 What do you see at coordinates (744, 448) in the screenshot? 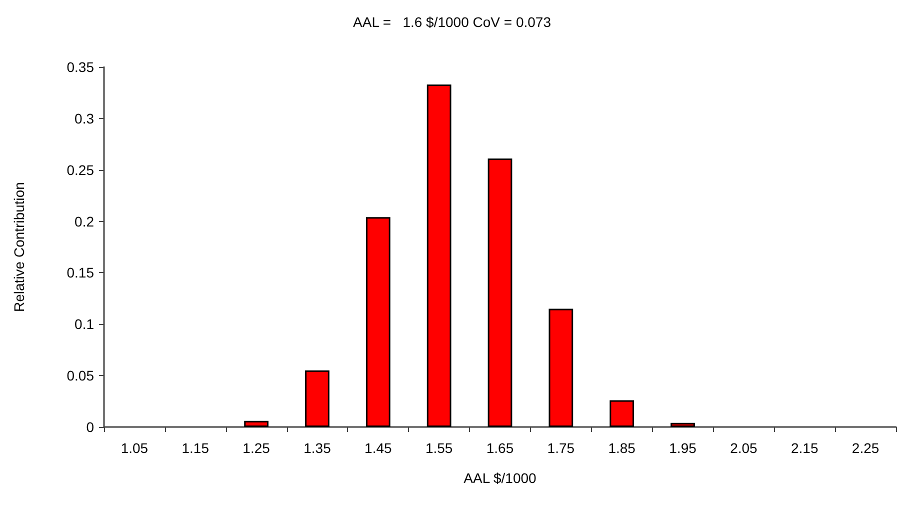
I see `x-tick-label: 2.05` at bounding box center [744, 448].